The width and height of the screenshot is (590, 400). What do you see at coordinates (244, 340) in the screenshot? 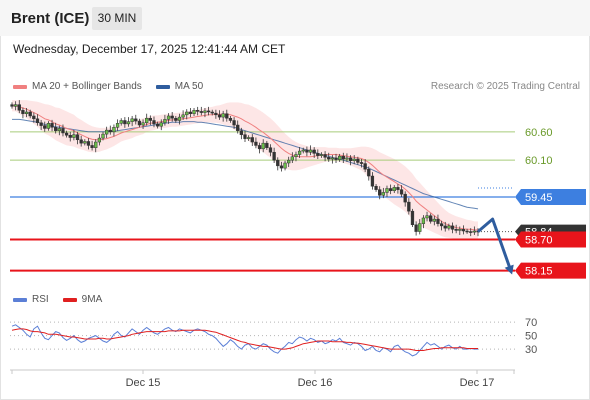
I see `rsi-line` at bounding box center [244, 340].